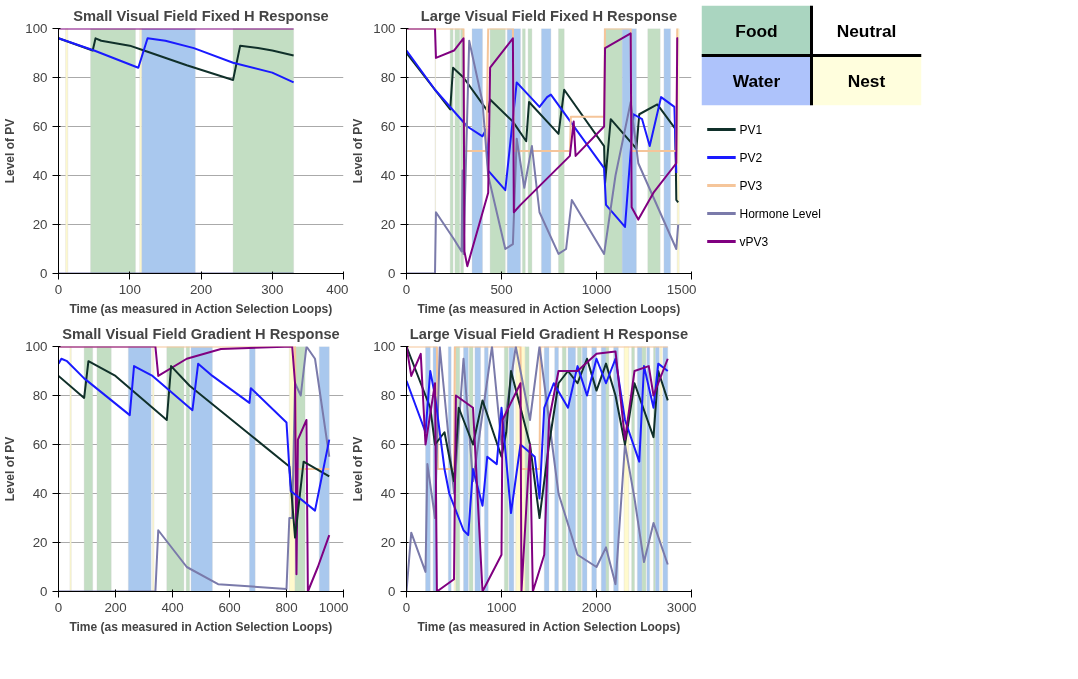  What do you see at coordinates (751, 129) in the screenshot?
I see `legend-label: PV1` at bounding box center [751, 129].